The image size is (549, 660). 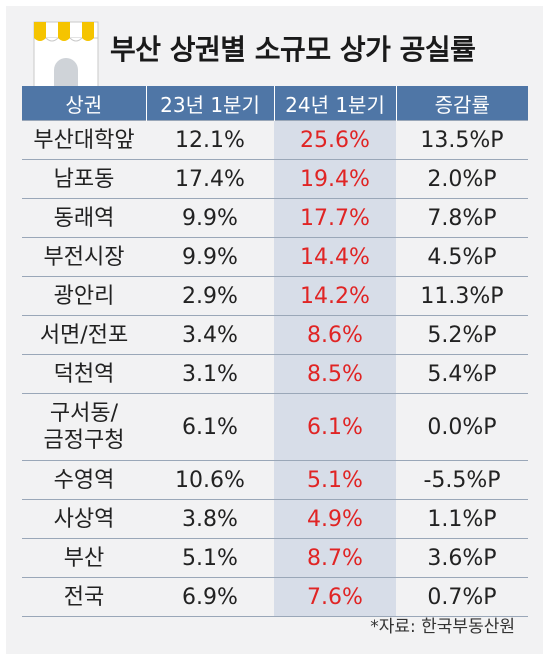 What do you see at coordinates (442, 627) in the screenshot?
I see `source-note: *자료: 한국부동산원` at bounding box center [442, 627].